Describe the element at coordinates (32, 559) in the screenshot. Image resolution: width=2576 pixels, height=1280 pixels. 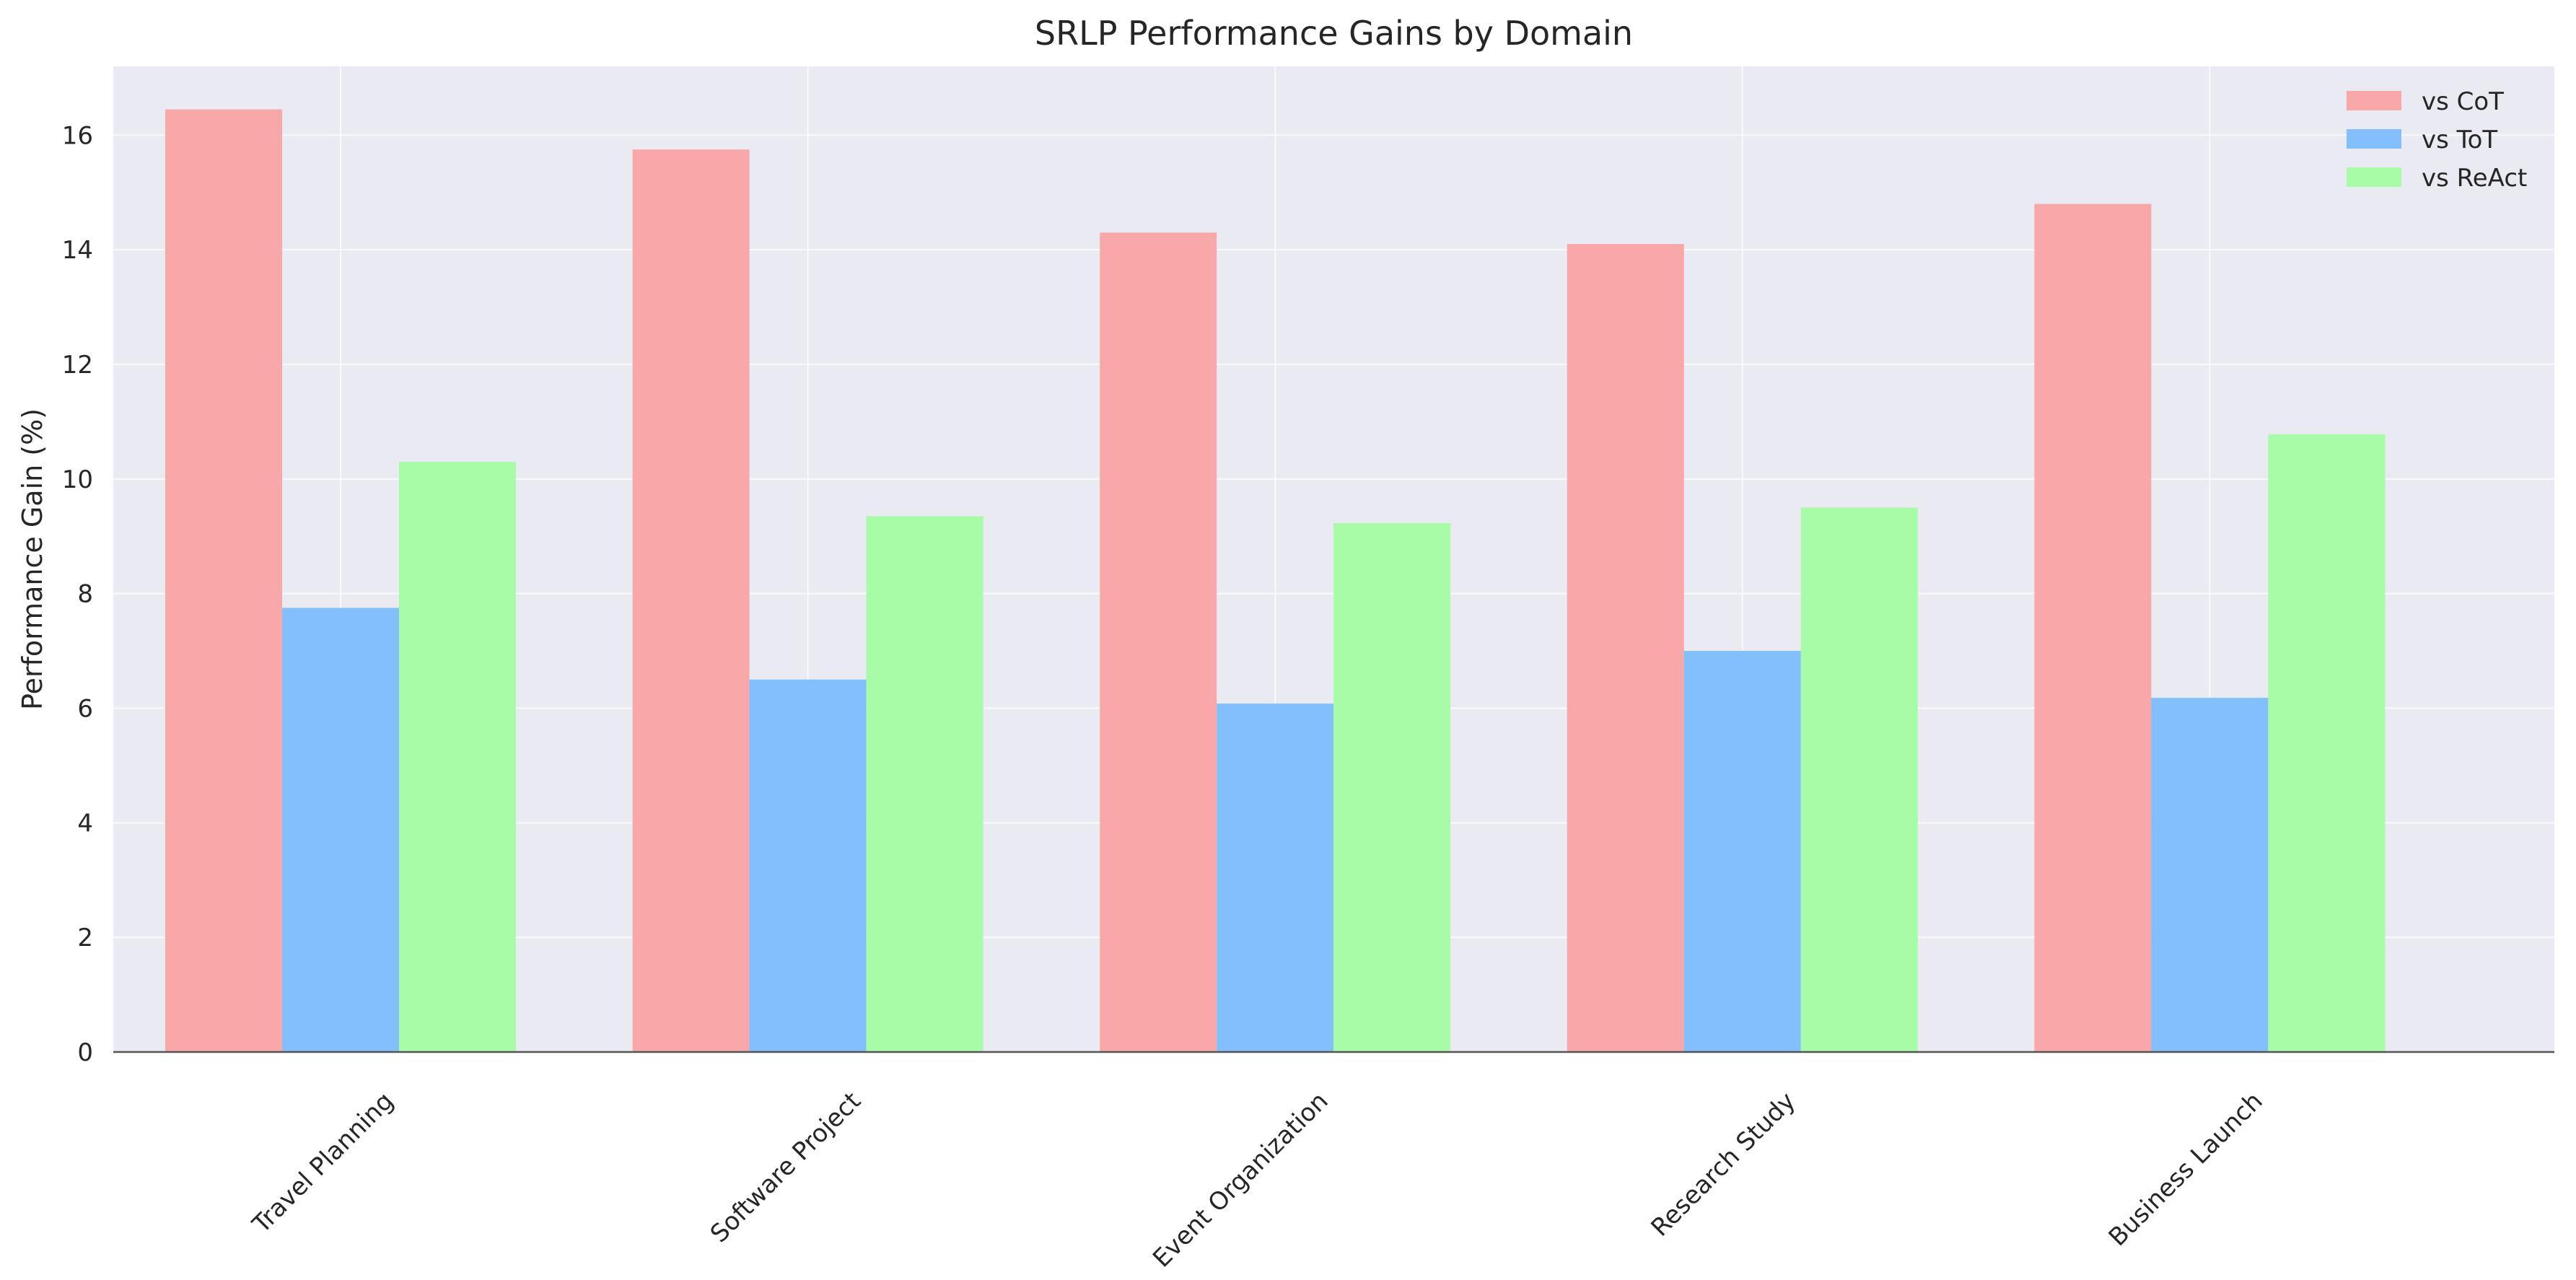
I see `y-axis-title: Performance Gain (%)` at that location.